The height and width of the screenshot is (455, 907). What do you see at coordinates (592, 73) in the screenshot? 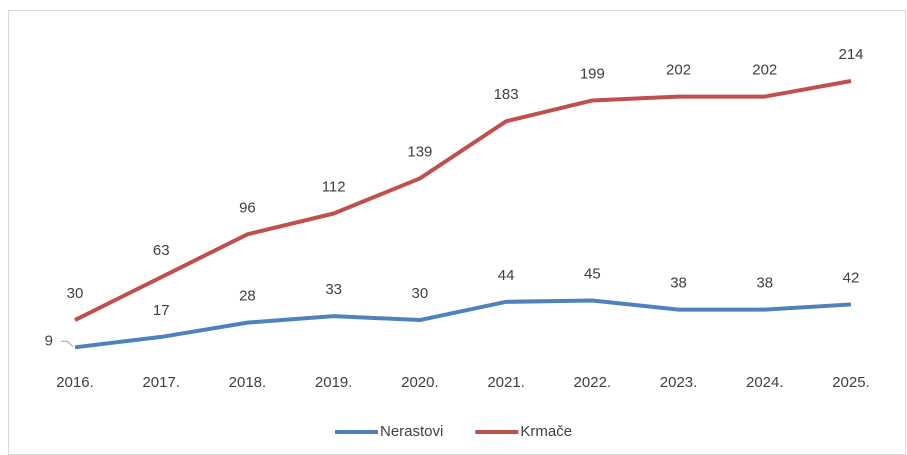
I see `data-label: 199` at bounding box center [592, 73].